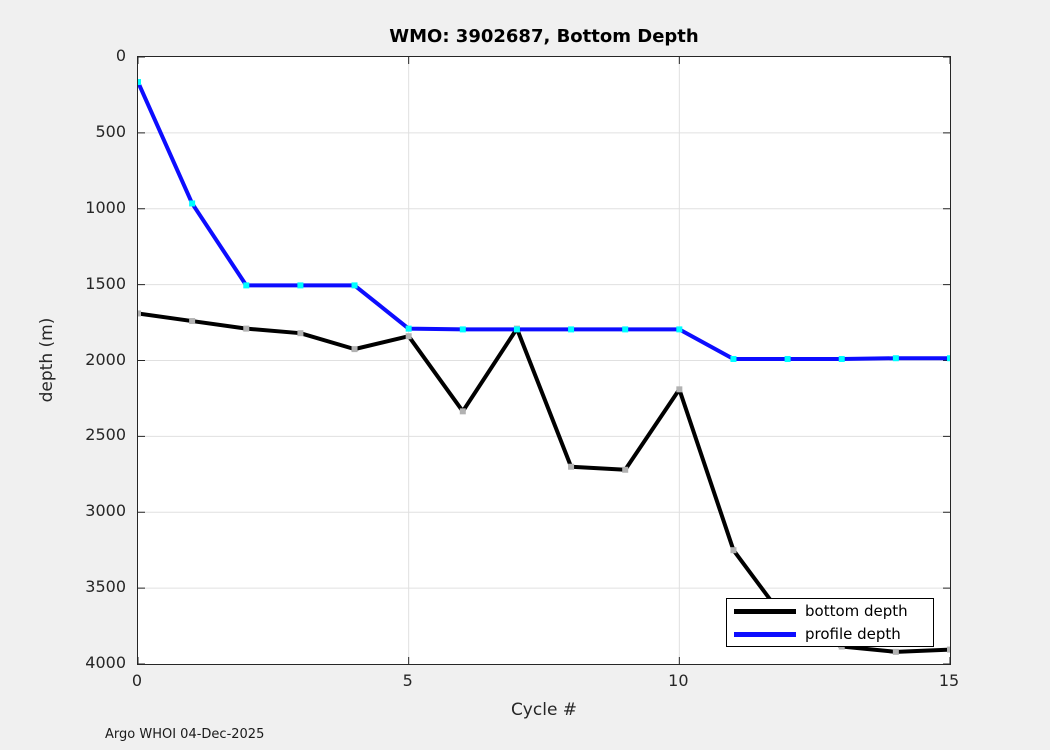  I want to click on y-tick-label: 2000, so click(105, 359).